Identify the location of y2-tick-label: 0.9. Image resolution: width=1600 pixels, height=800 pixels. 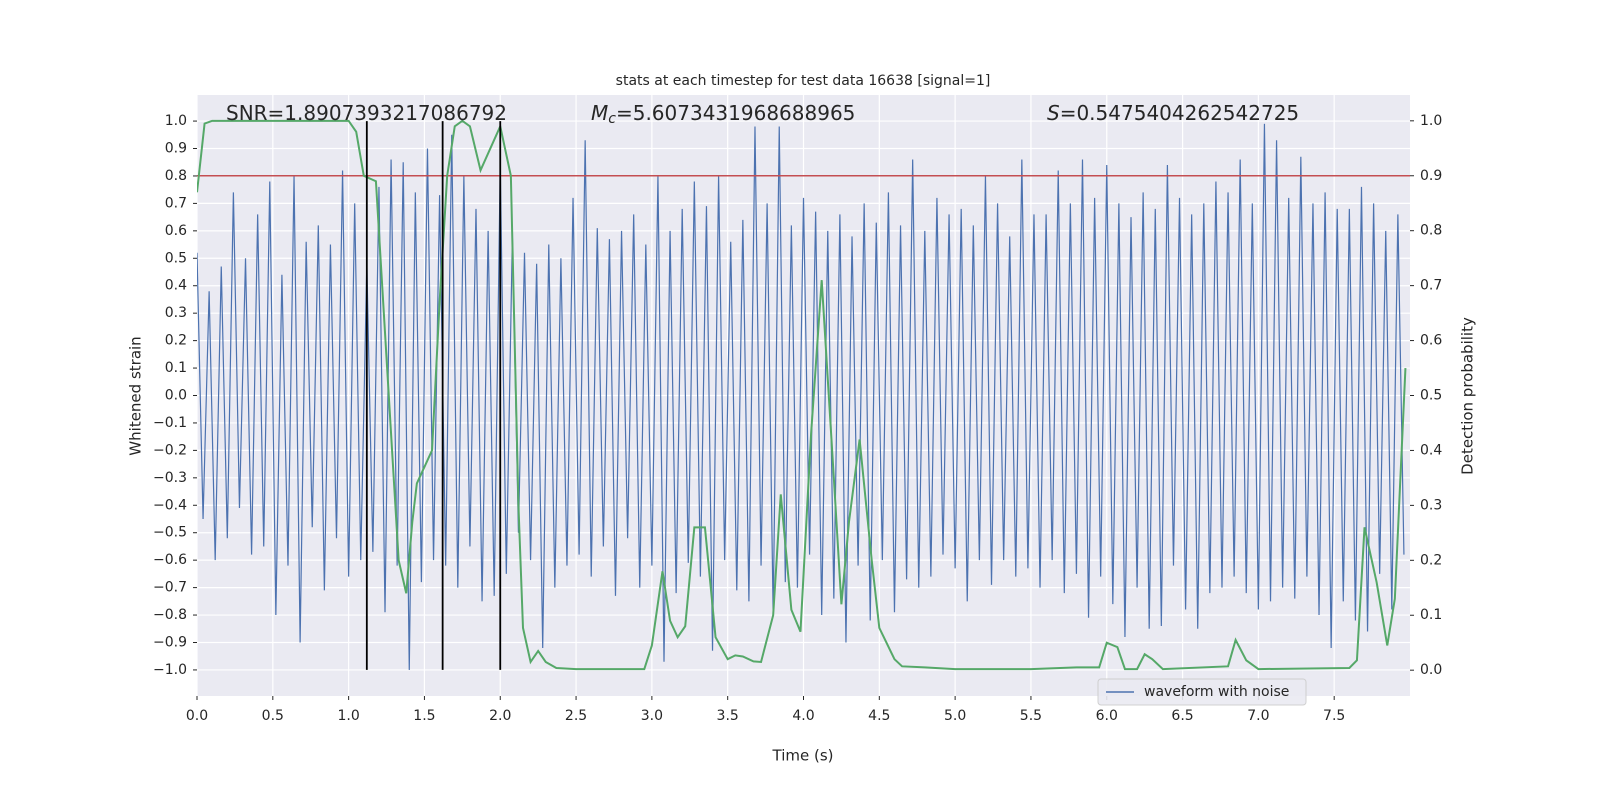
(1431, 176).